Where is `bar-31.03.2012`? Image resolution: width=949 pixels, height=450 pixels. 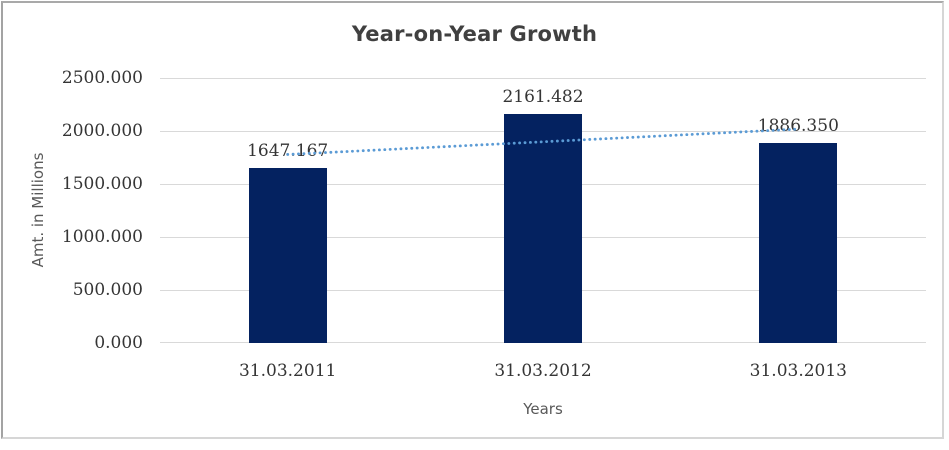 bar-31.03.2012 is located at coordinates (543, 228).